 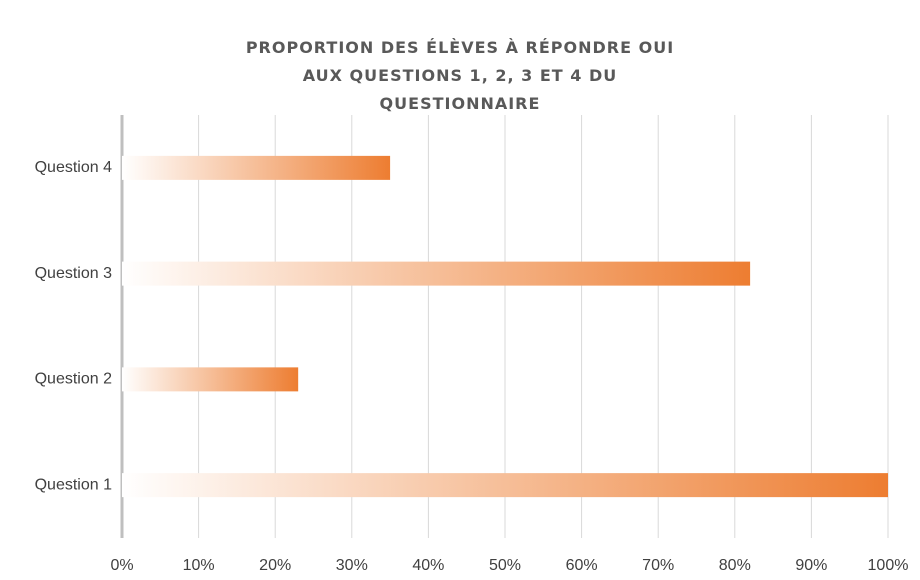 What do you see at coordinates (73, 484) in the screenshot?
I see `y-tick-label: Question 1` at bounding box center [73, 484].